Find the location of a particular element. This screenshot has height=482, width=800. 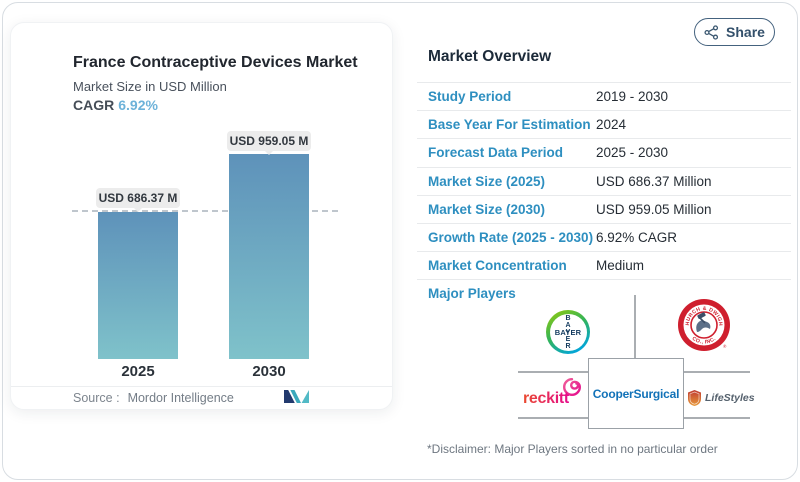

source-label: Source : is located at coordinates (96, 398).